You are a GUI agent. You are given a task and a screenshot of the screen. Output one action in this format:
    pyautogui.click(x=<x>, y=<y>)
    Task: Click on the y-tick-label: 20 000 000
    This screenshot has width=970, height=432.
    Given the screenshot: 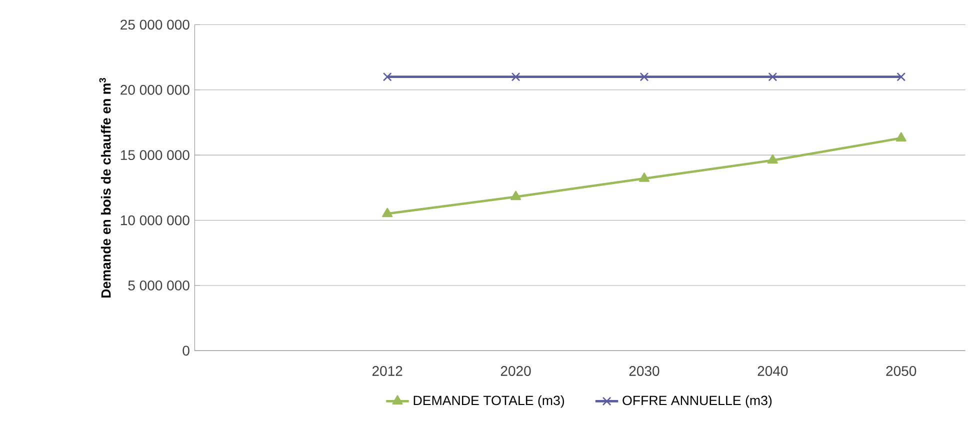 What is the action you would take?
    pyautogui.click(x=155, y=89)
    